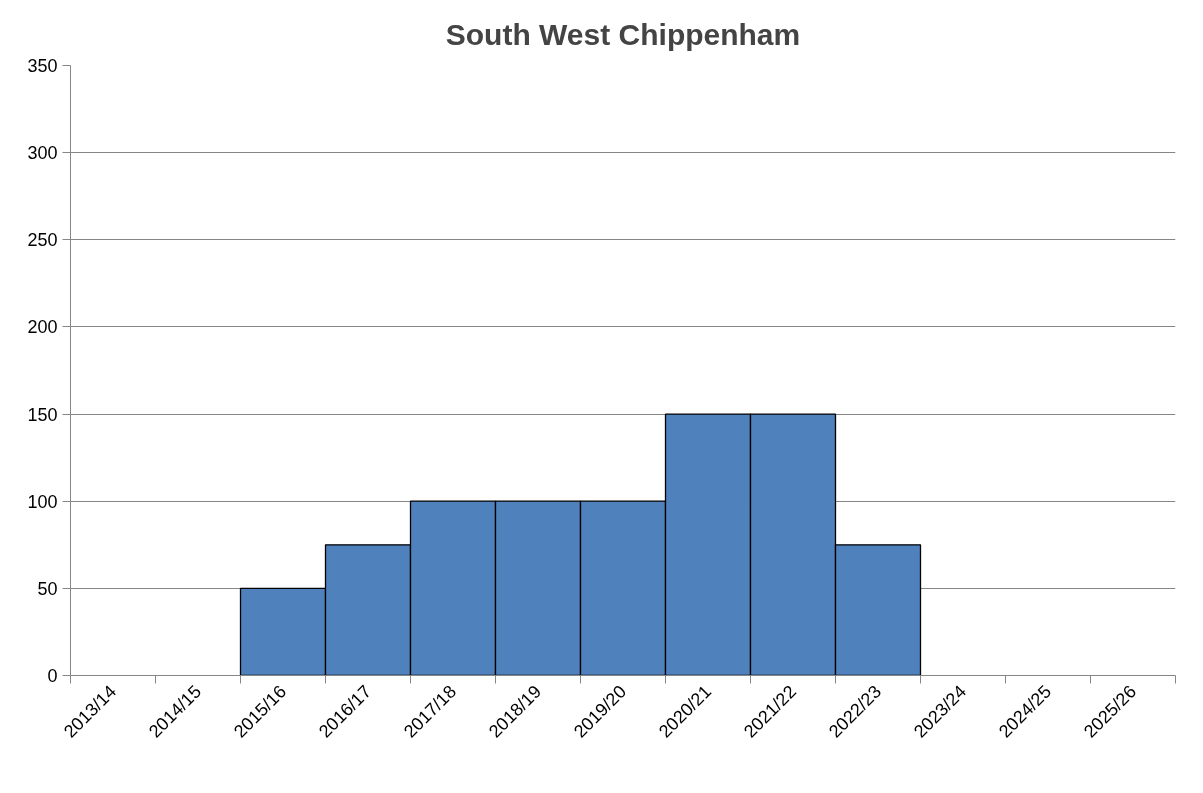 The height and width of the screenshot is (793, 1203). What do you see at coordinates (42, 153) in the screenshot?
I see `y-tick-label: 300` at bounding box center [42, 153].